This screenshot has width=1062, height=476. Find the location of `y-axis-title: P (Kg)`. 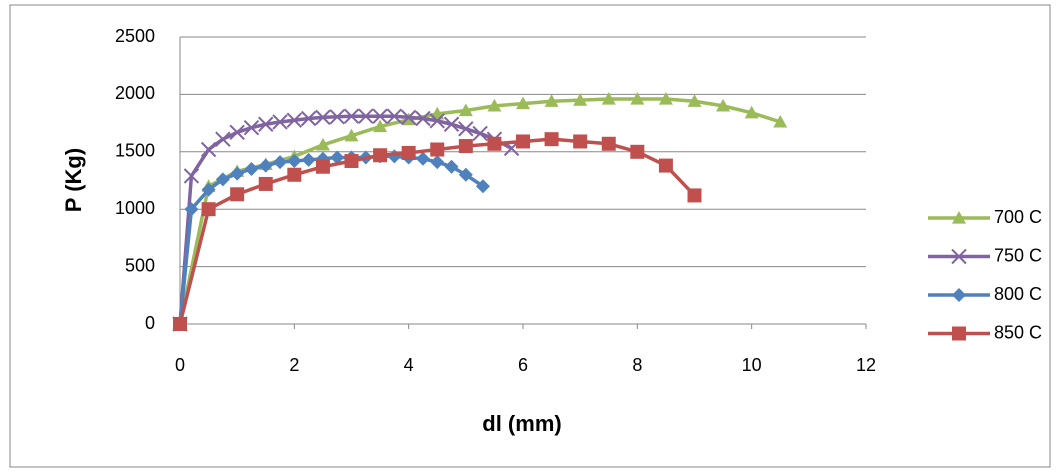

y-axis-title: P (Kg) is located at coordinates (73, 180).